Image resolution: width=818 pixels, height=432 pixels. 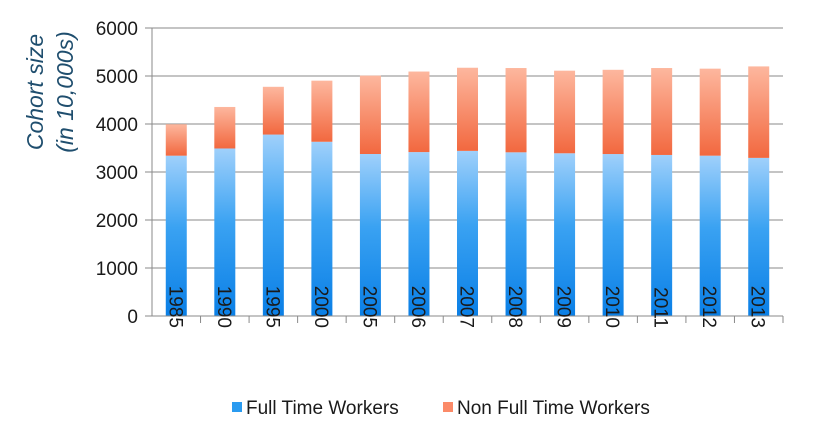 I want to click on x-tick-label: 2008, so click(x=514, y=307).